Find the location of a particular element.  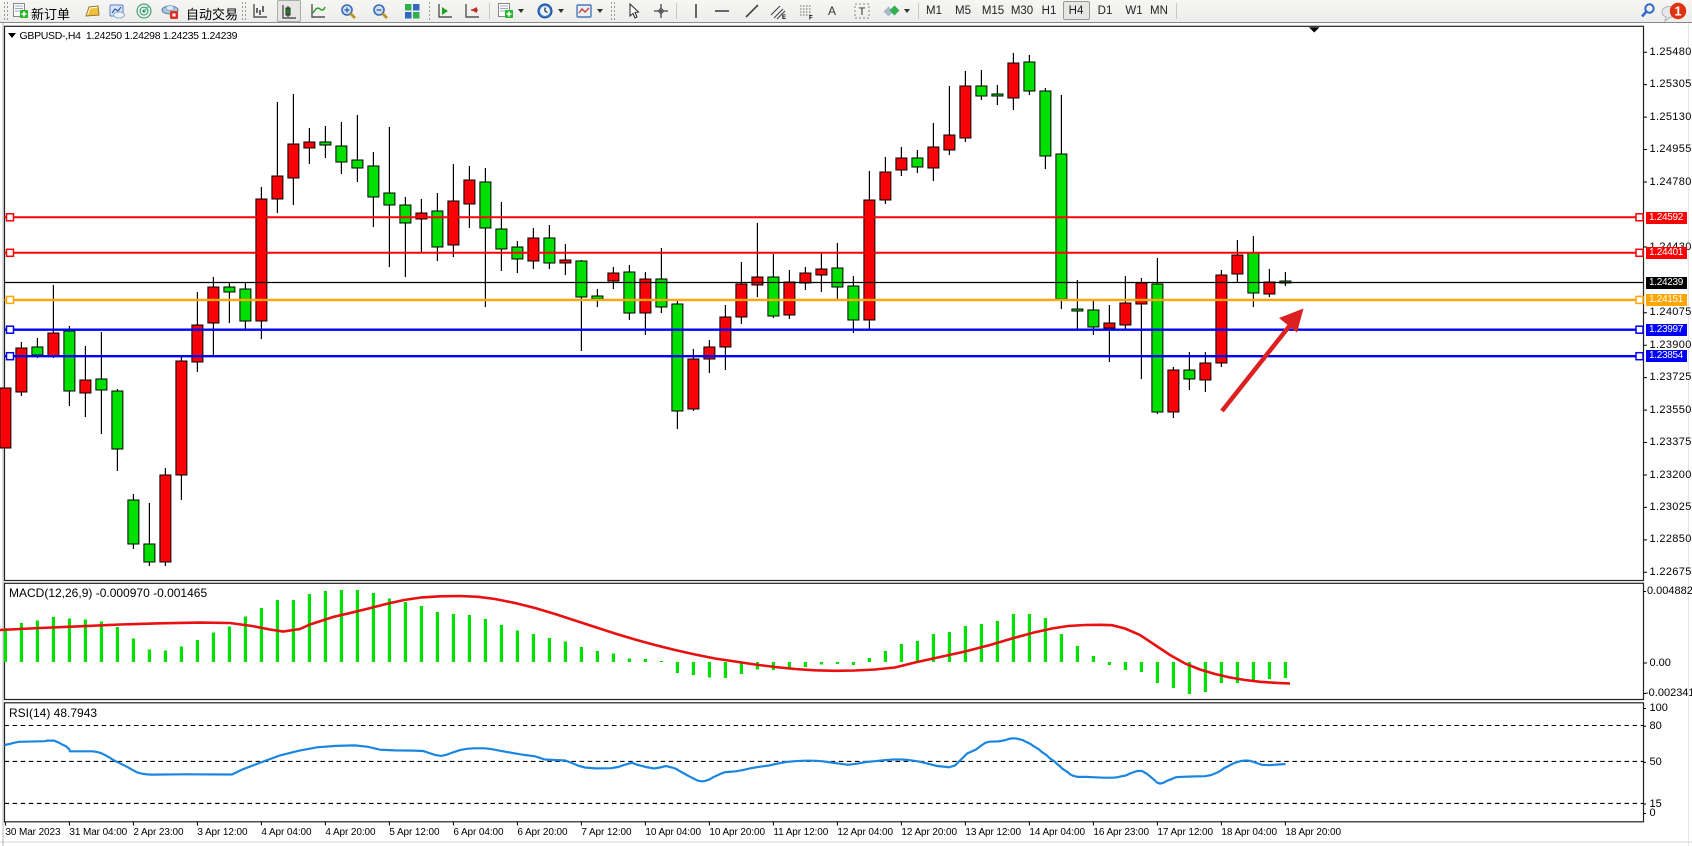

svg-text: E is located at coordinates (784, 17).